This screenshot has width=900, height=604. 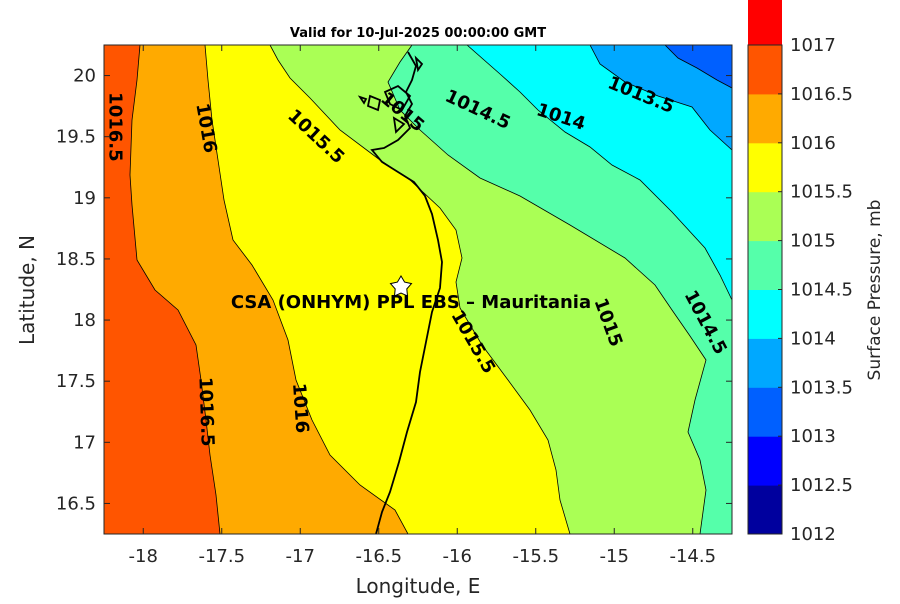 I want to click on colorbar-tick-label: 1013.5, so click(x=821, y=387).